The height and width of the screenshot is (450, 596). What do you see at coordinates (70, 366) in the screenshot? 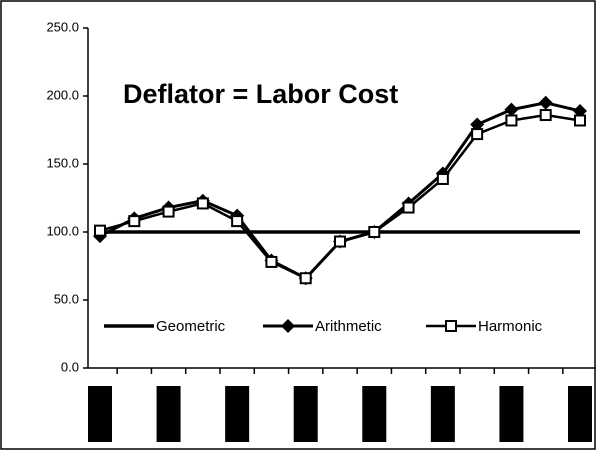
I see `y-tick-label: 0.0` at bounding box center [70, 366].